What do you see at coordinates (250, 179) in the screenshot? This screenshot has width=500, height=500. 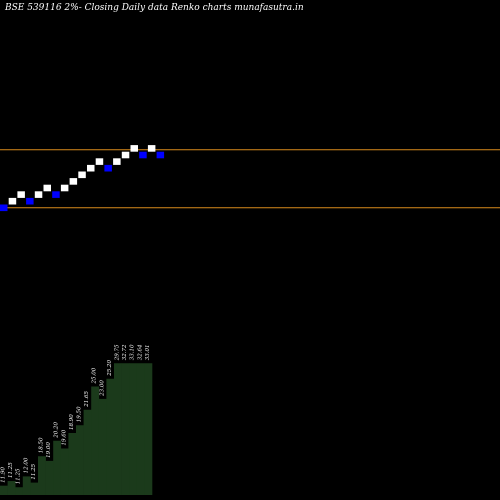 I see `guide-lines` at bounding box center [250, 179].